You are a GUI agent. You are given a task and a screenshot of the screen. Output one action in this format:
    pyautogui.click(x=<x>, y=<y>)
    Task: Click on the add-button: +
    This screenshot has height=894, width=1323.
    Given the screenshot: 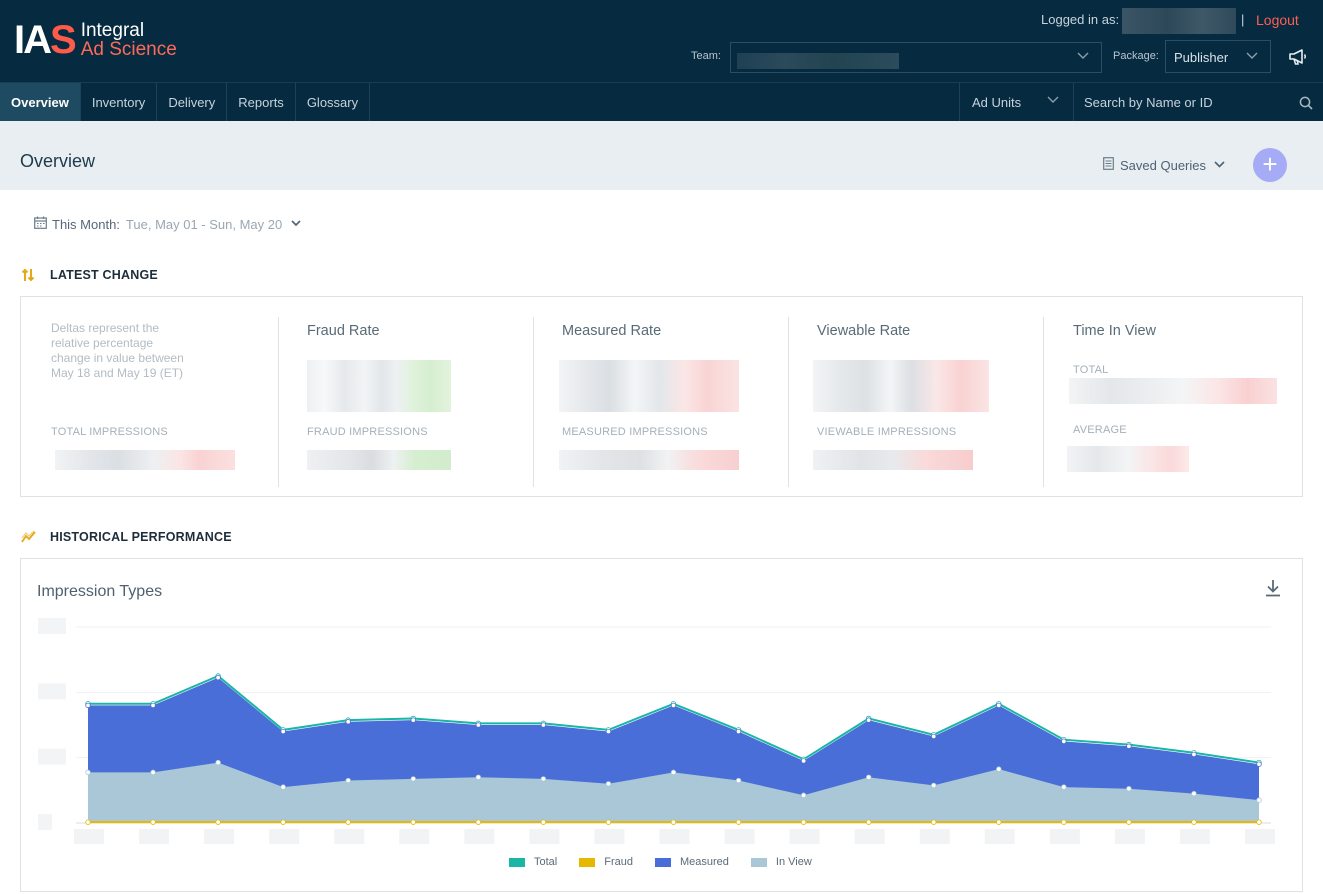 What is the action you would take?
    pyautogui.click(x=1270, y=165)
    